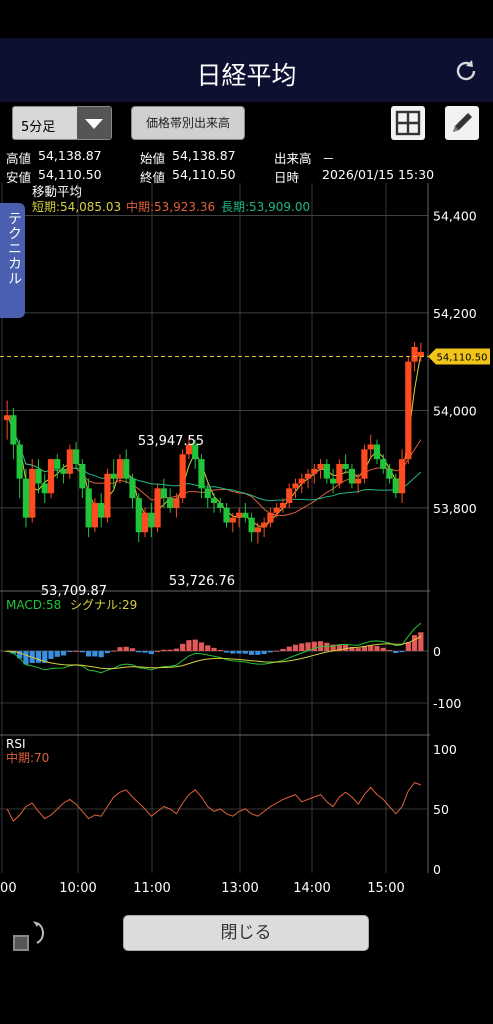 This screenshot has height=1024, width=493. What do you see at coordinates (462, 123) in the screenshot?
I see `draw-button` at bounding box center [462, 123].